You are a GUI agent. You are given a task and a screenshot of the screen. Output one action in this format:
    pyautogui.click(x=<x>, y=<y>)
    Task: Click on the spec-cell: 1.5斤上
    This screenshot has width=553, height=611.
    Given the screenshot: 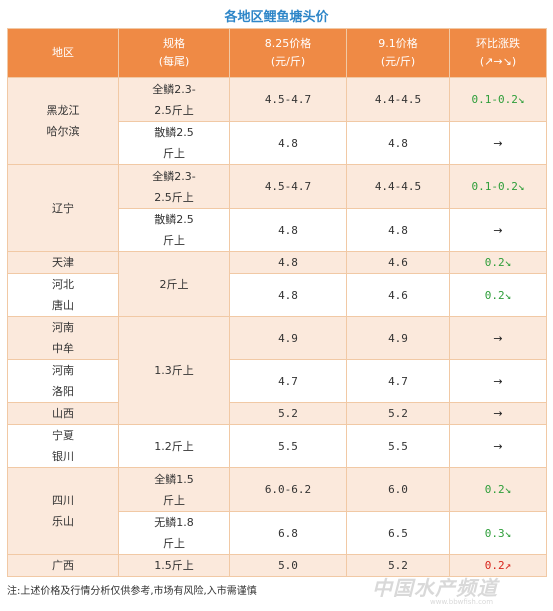 What is the action you would take?
    pyautogui.click(x=174, y=565)
    